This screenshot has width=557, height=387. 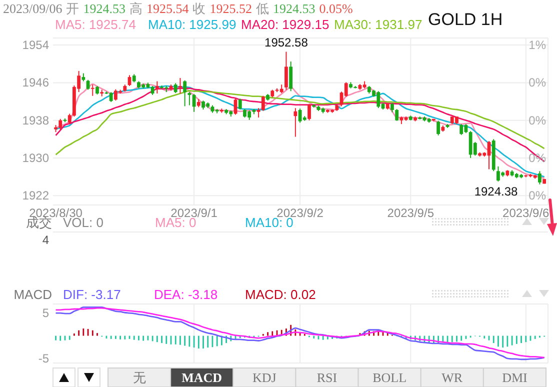 I want to click on text: MA10: 1925.99, so click(x=192, y=24).